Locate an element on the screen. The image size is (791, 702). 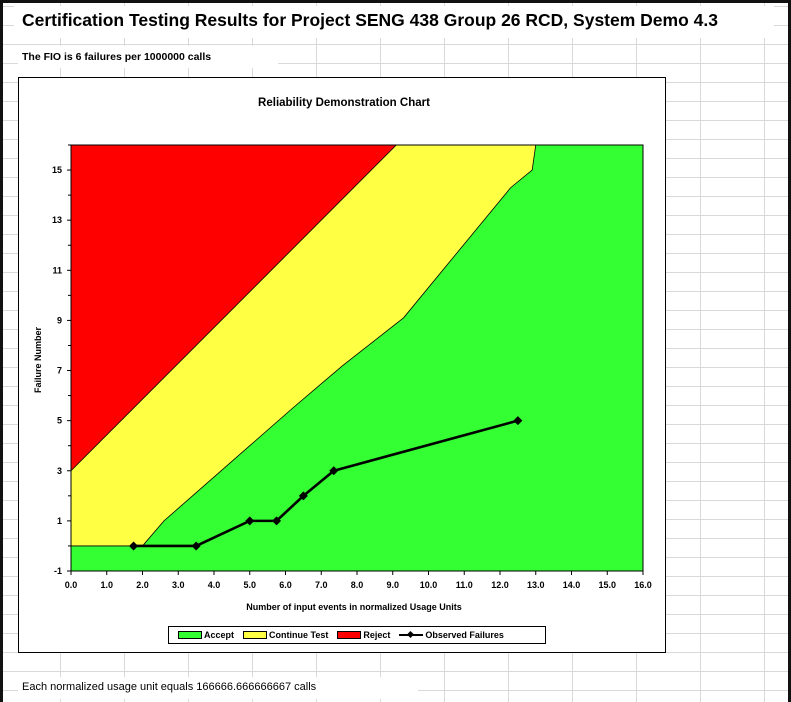
y-tick-label: 1 is located at coordinates (59, 521).